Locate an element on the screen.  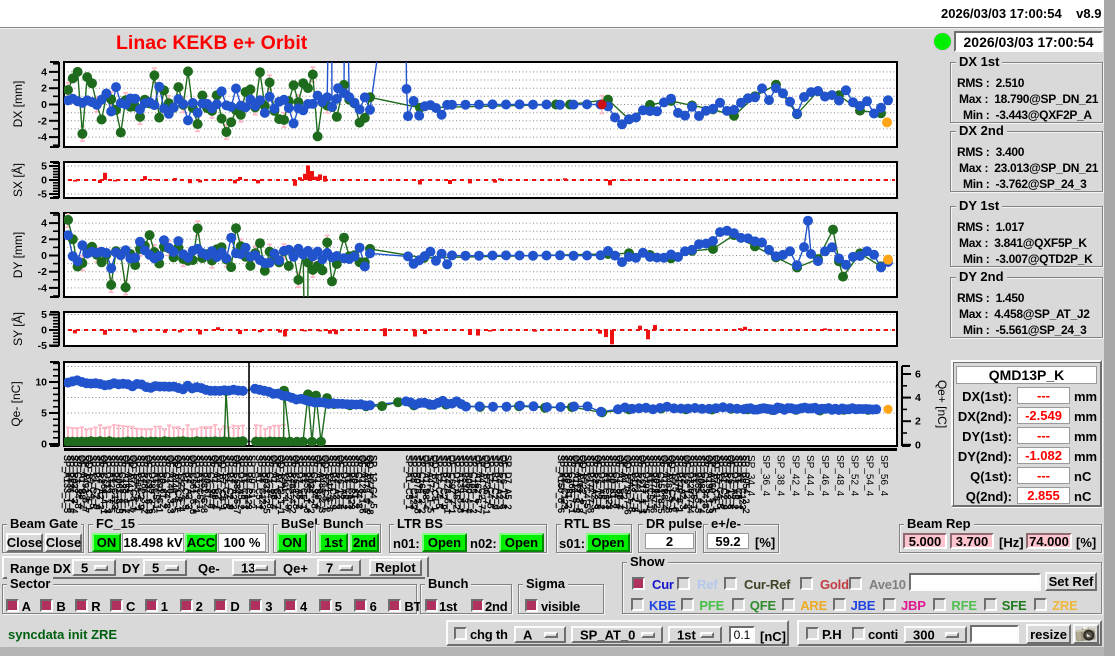
svg-text: SY [Å] is located at coordinates (17, 329).